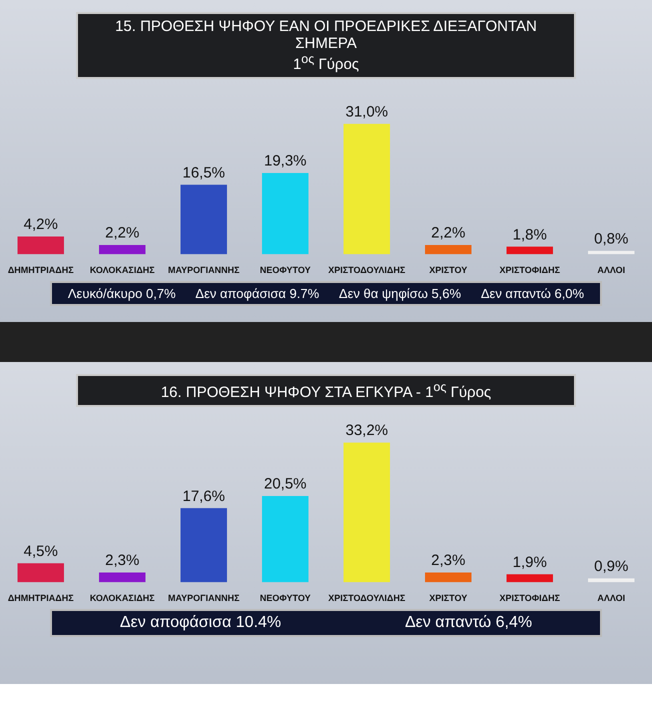 The image size is (652, 708). I want to click on chart-title: 15. ΠΡΟΘΕΣΗ ΨΗΦΟΥ ΕΑΝ ΟΙ ΠΡΟΕΔΡΙΚΕΣ ΔΙΕΞΑΓΟΝΤΑΝ ΣΗΜΕΡΑ, so click(326, 35).